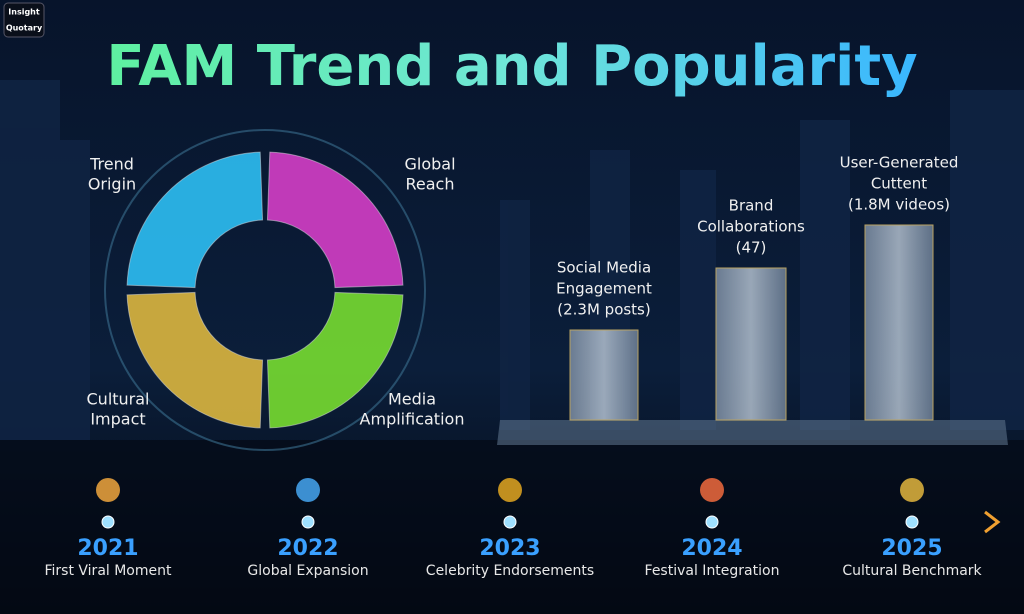 This screenshot has width=1024, height=614. Describe the element at coordinates (752, 432) in the screenshot. I see `platform` at that location.